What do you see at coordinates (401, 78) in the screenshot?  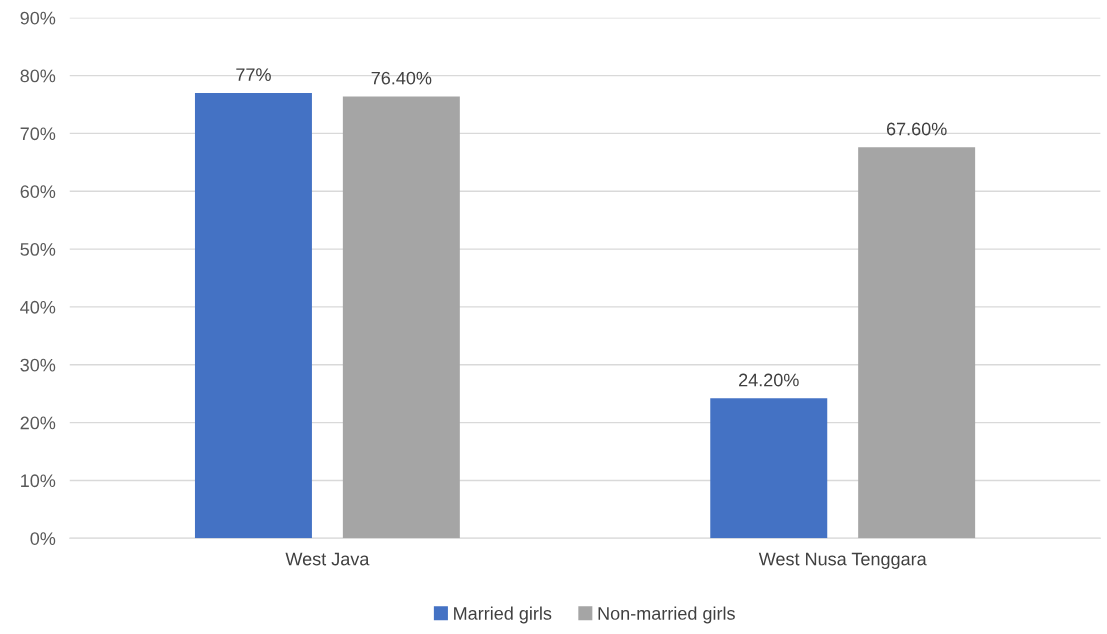 I see `data-label: 76.40%` at bounding box center [401, 78].